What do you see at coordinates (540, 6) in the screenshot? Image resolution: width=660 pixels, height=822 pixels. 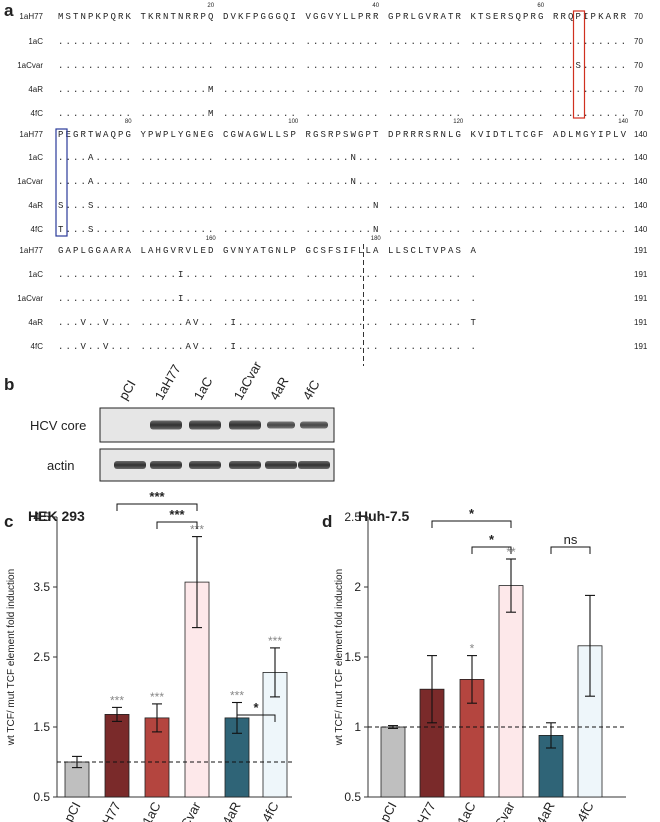 I see `position-tick: 60` at bounding box center [540, 6].